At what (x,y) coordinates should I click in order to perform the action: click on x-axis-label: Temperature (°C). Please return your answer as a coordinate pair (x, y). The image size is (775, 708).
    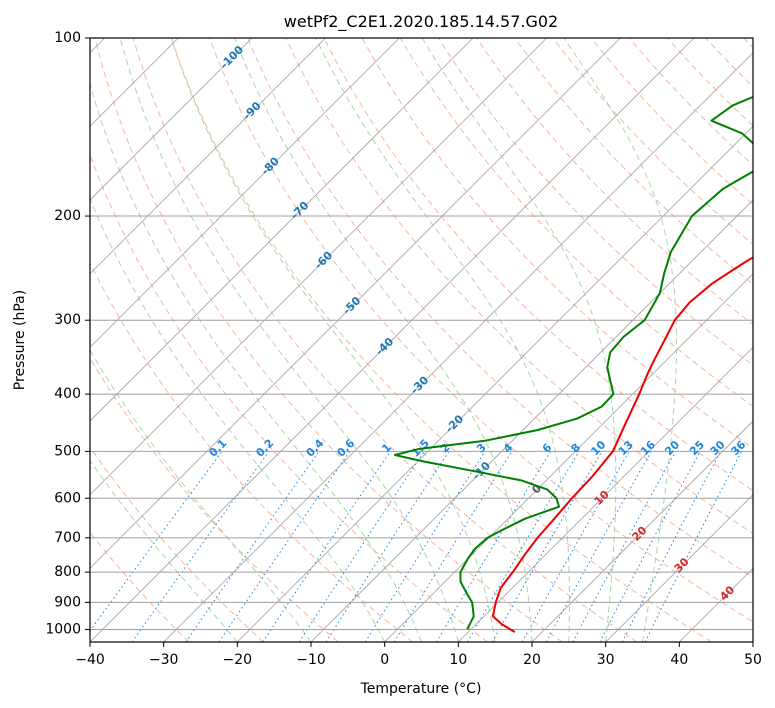
    Looking at the image, I should click on (421, 689).